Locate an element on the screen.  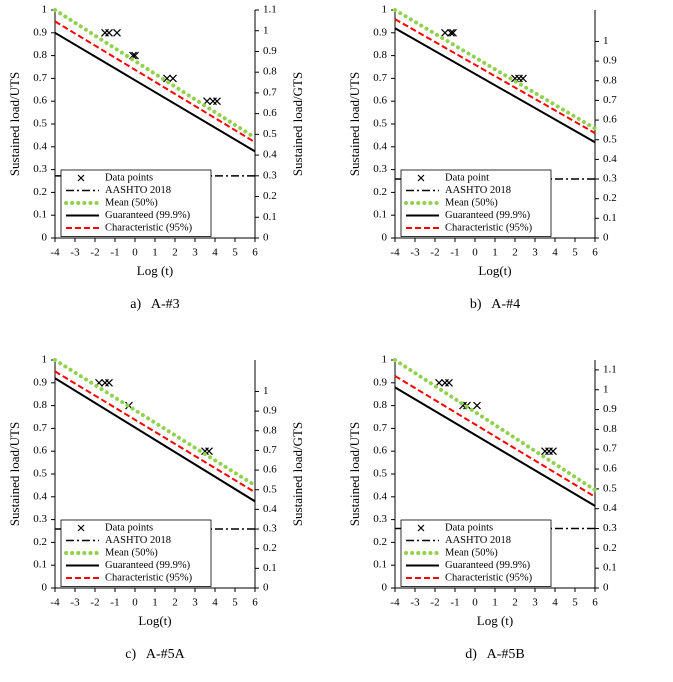
legend-label: Mean (50%) is located at coordinates (131, 202).